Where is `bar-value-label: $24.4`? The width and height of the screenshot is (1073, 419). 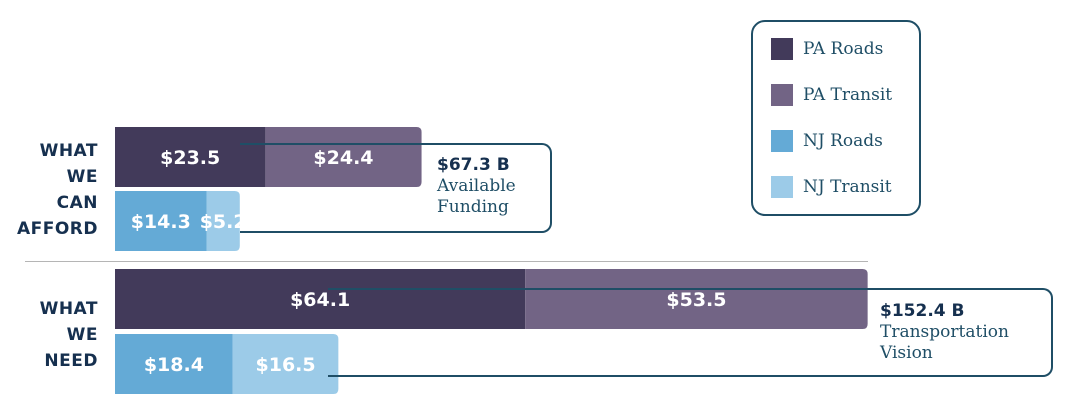 bar-value-label: $24.4 is located at coordinates (343, 158).